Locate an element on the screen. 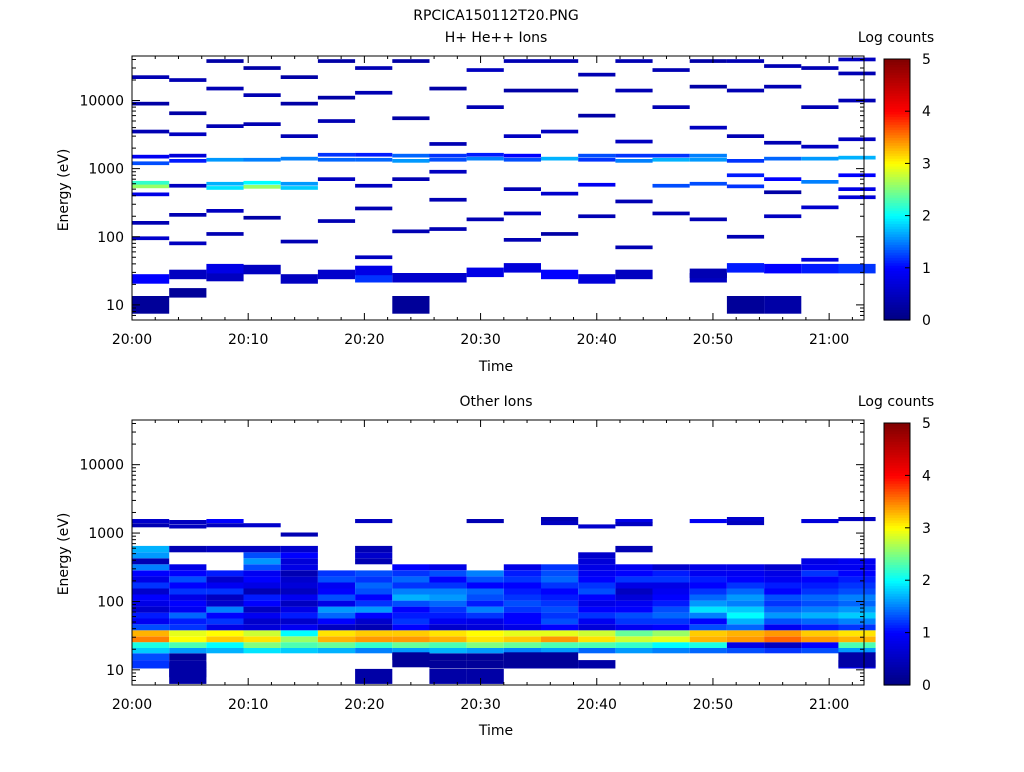 The height and width of the screenshot is (772, 1024). x-tick-label: 20:00 is located at coordinates (132, 340).